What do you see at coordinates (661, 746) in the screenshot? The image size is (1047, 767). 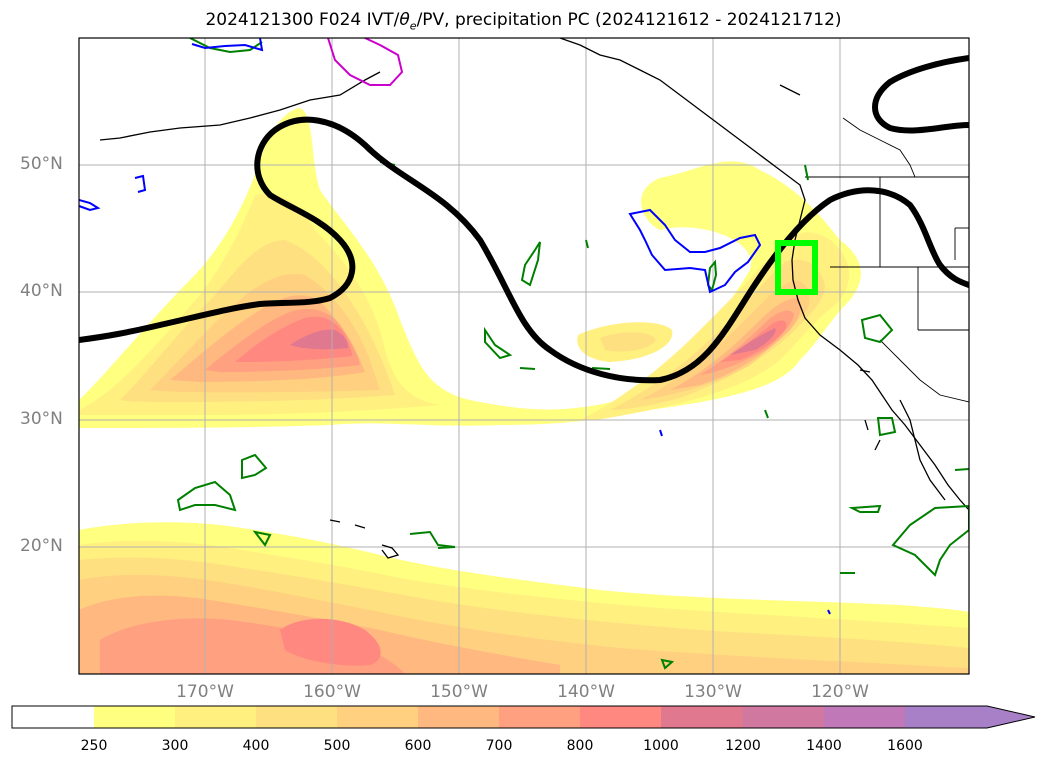 I see `colorbar-tick-label: 1000` at bounding box center [661, 746].